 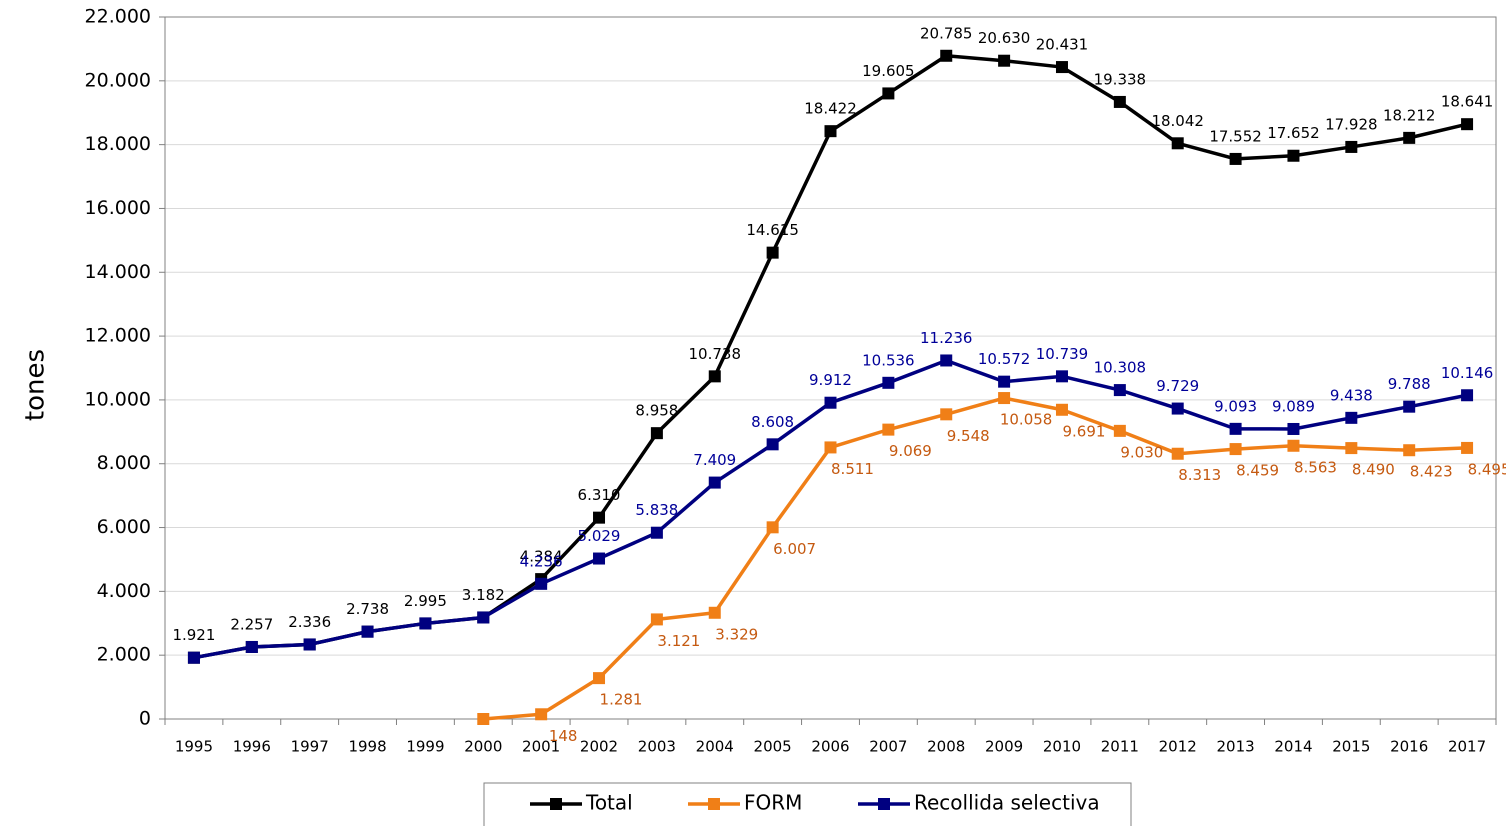 I want to click on x-tick-label: 1998, so click(x=367, y=747).